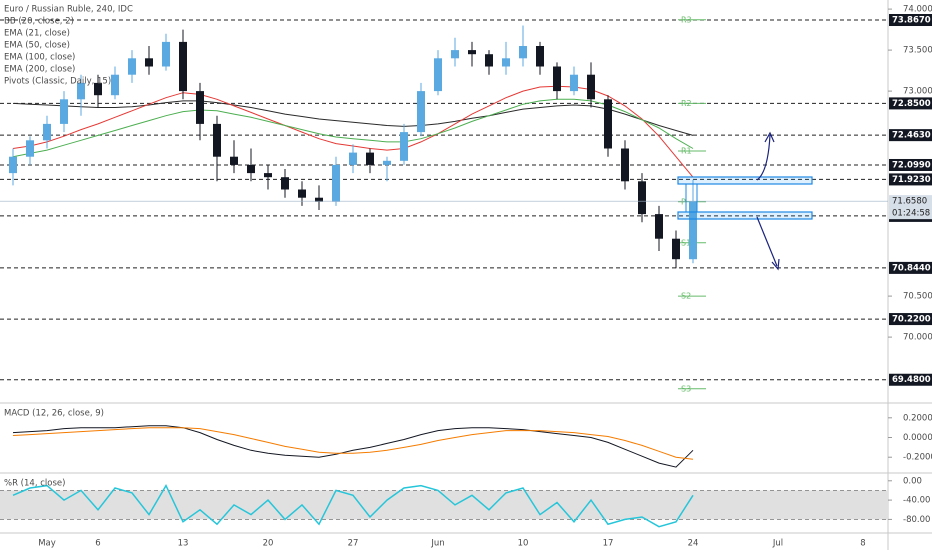 Image resolution: width=932 pixels, height=550 pixels. What do you see at coordinates (763, 157) in the screenshot?
I see `up-arrow` at bounding box center [763, 157].